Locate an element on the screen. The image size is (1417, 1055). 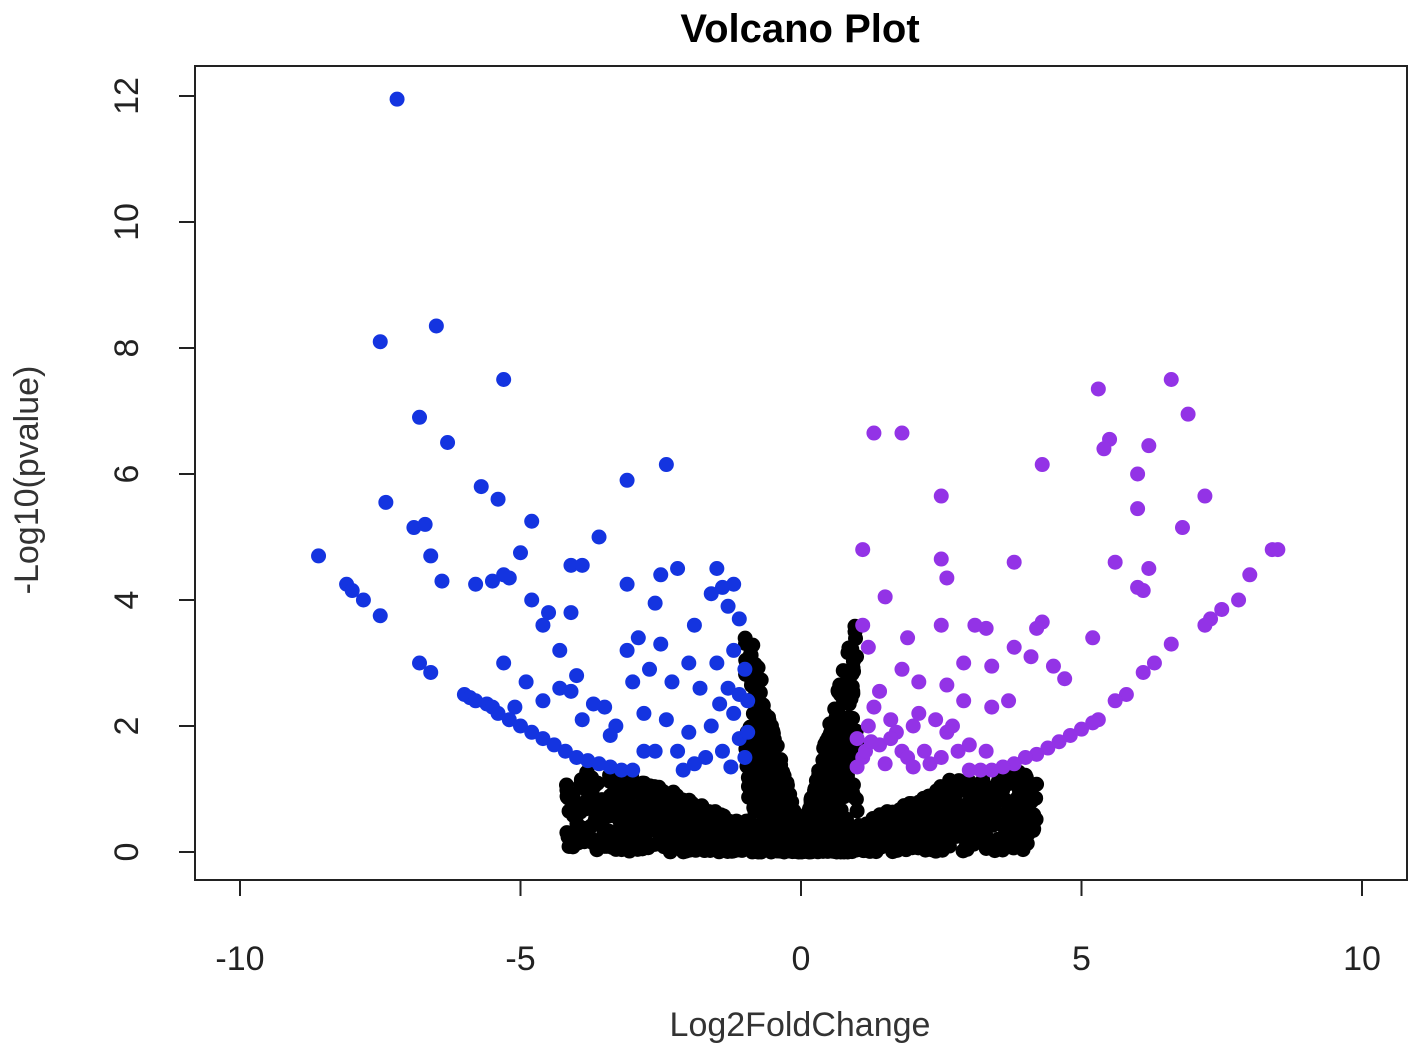
chart-title: Volcano Plot is located at coordinates (799, 29).